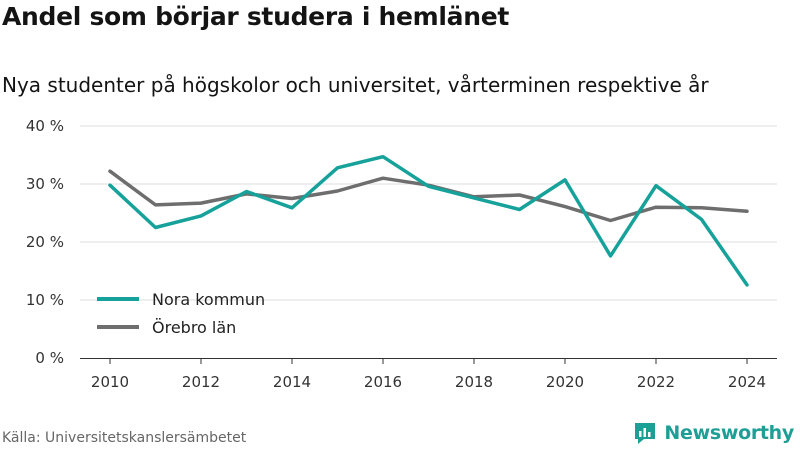 The image size is (800, 450). What do you see at coordinates (124, 438) in the screenshot?
I see `source-note: Källa: Universitetskanslersämbetet` at bounding box center [124, 438].